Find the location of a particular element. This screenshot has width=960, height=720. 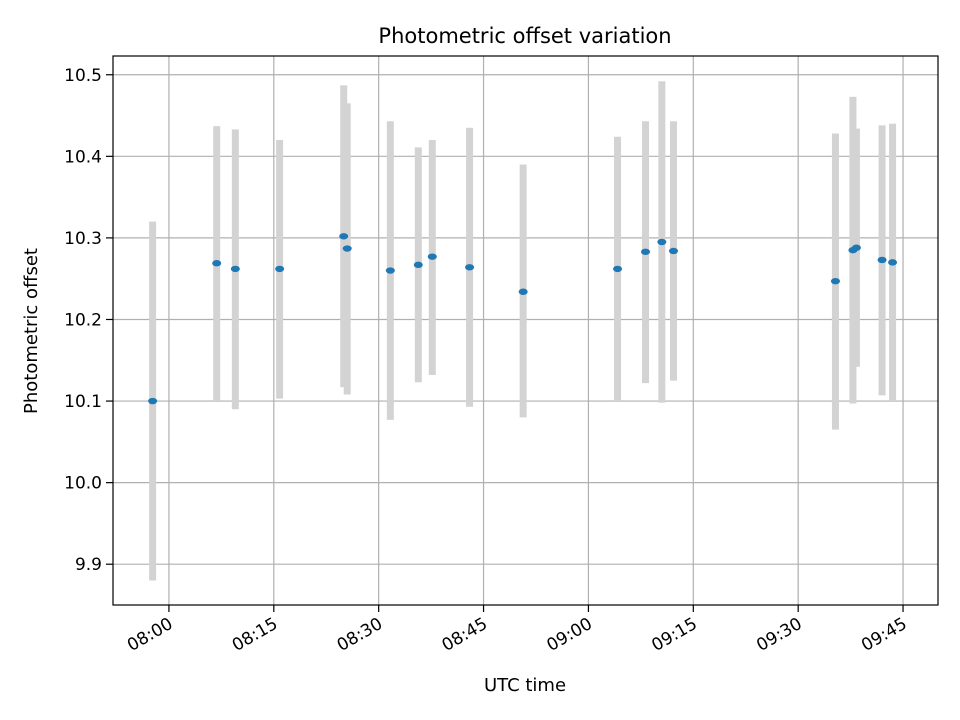

y-axis: 9.9 10.0 10.1 10.2 10.3 10.4 10.5 is located at coordinates (88, 320).